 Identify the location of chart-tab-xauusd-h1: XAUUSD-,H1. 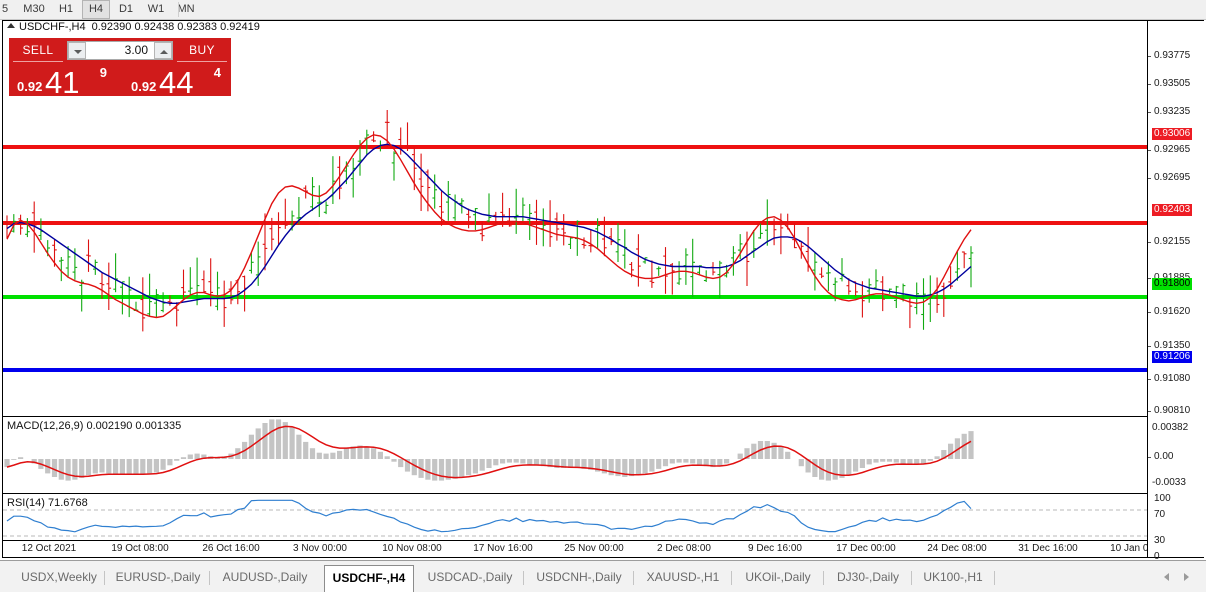
(683, 577).